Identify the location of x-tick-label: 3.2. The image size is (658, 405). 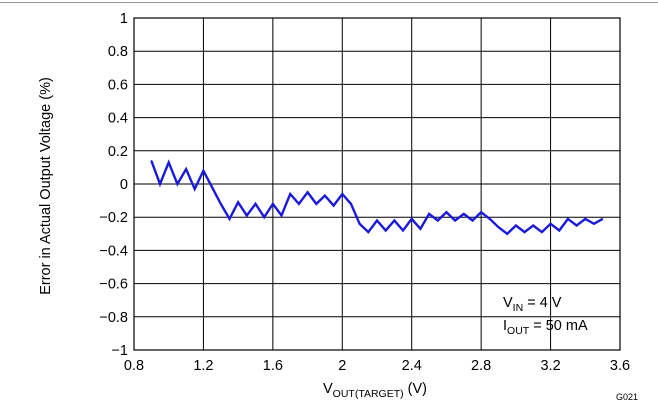
(550, 366).